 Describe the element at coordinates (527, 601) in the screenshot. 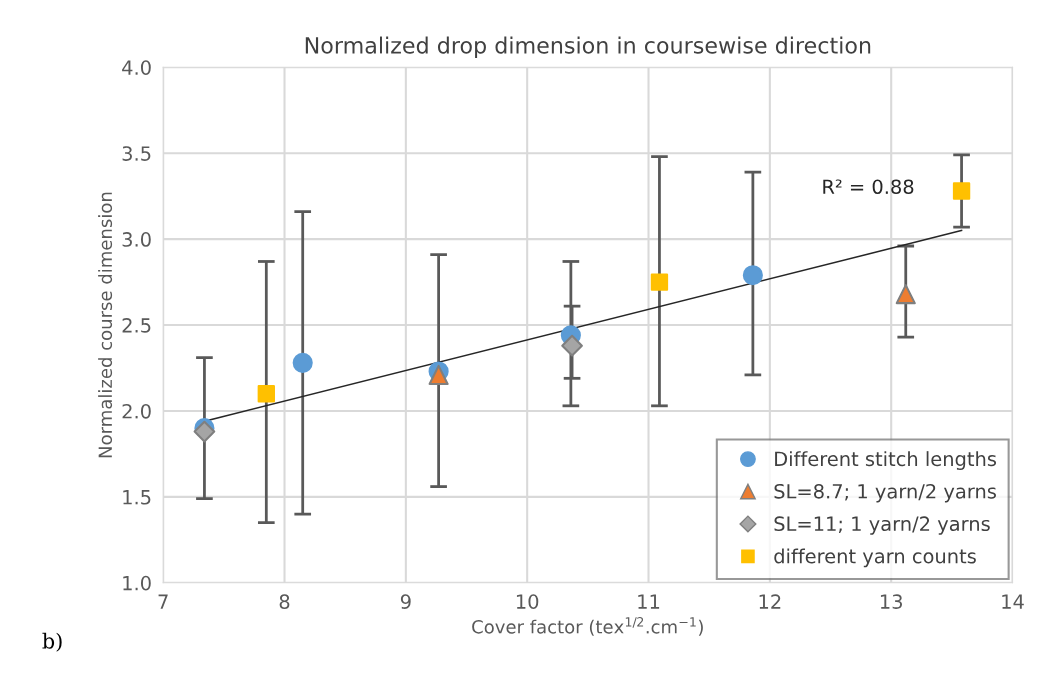

I see `x-tick-label: 10` at that location.